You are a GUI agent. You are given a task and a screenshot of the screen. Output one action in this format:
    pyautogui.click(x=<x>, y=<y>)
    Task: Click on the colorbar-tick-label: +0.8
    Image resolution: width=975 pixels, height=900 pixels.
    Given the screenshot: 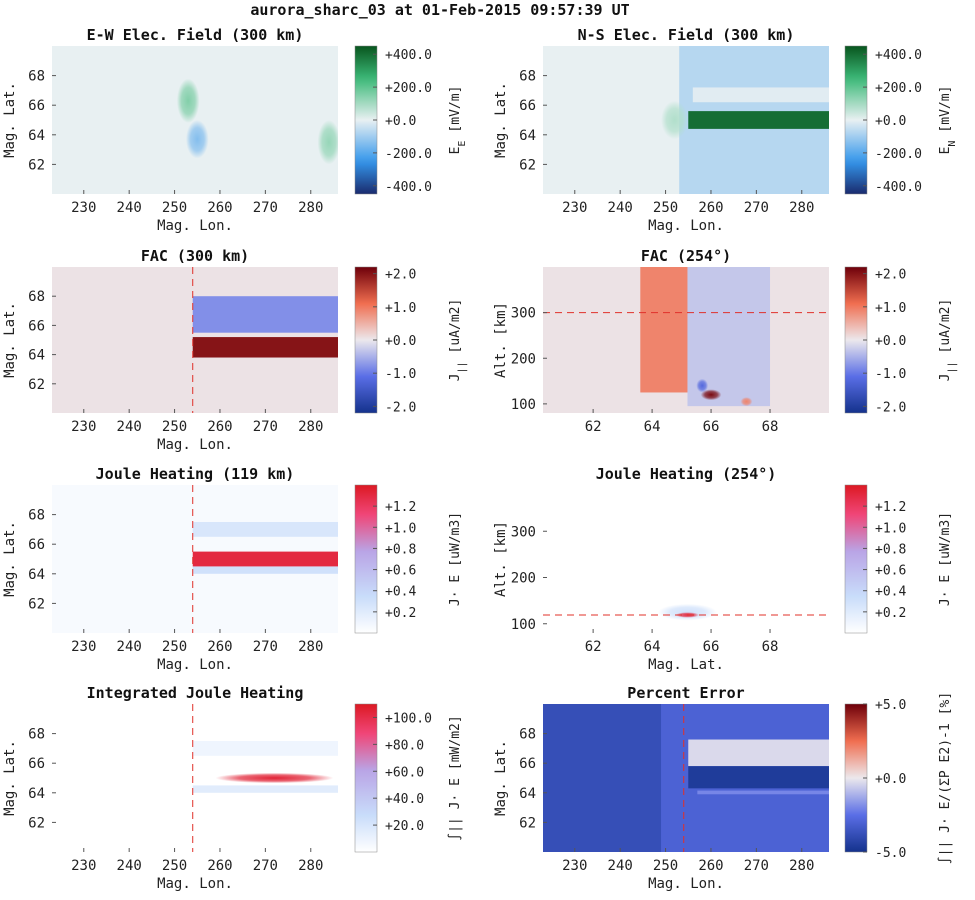 What is the action you would take?
    pyautogui.click(x=400, y=549)
    